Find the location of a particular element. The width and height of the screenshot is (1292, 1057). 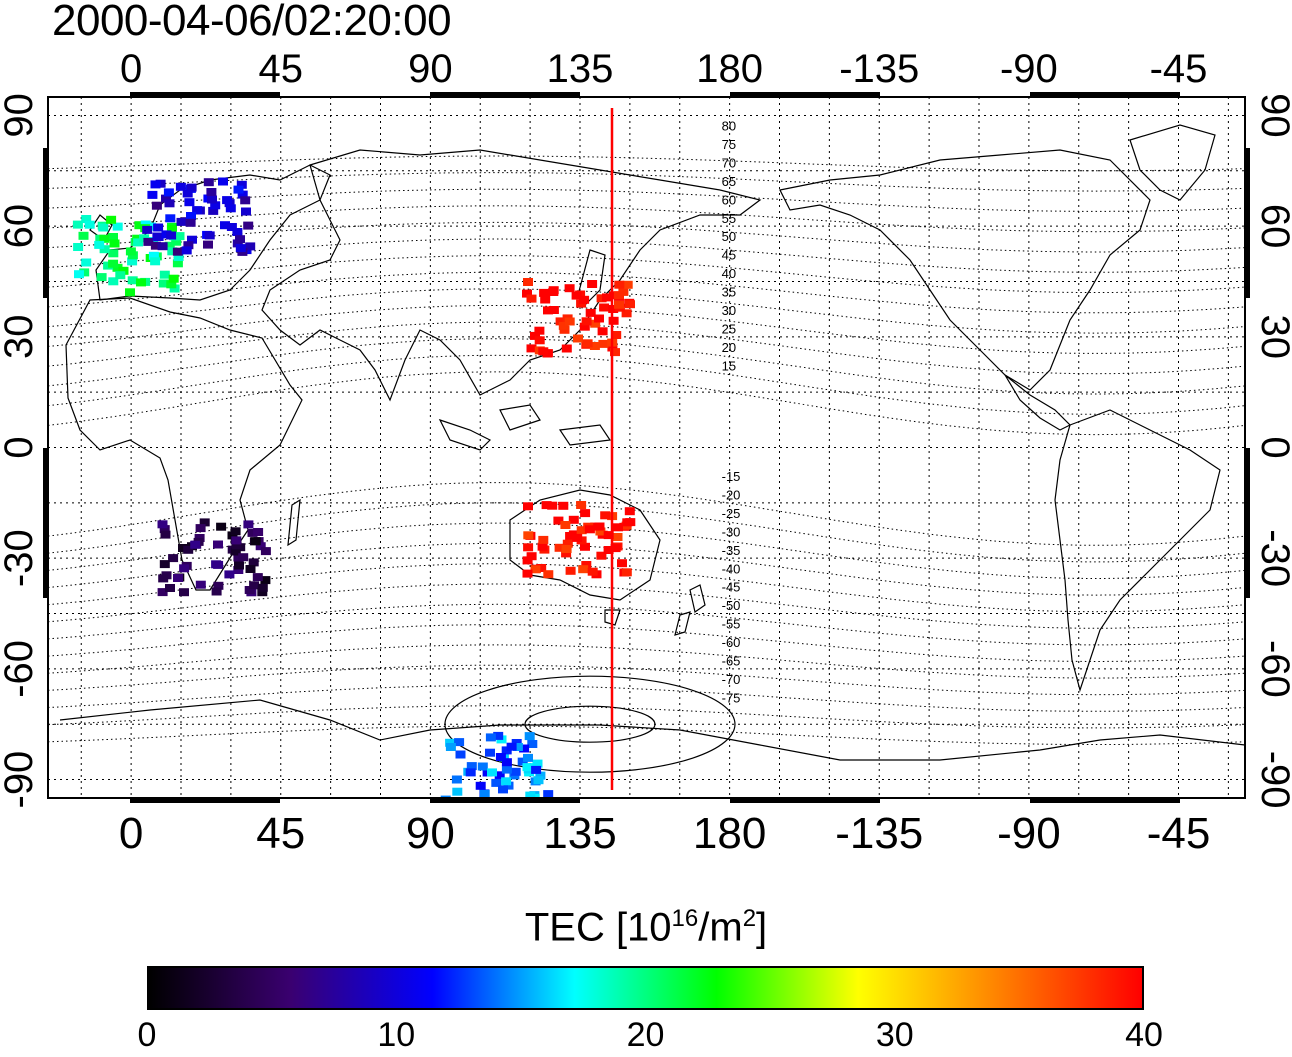

contour-label: 60 is located at coordinates (729, 199).